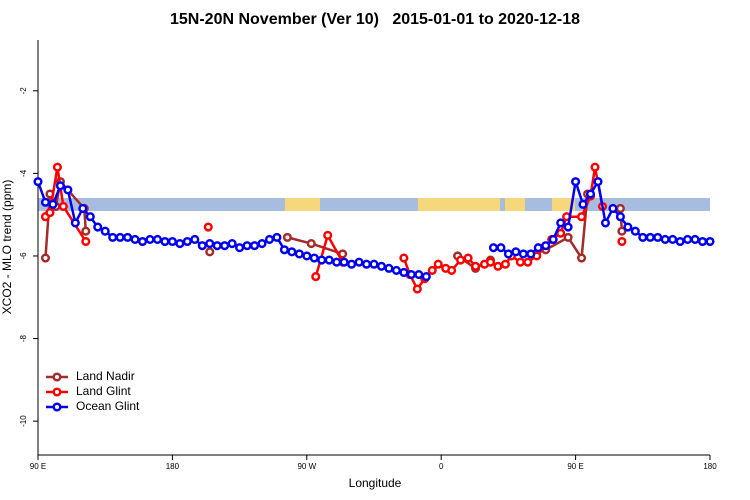 The image size is (750, 500). What do you see at coordinates (23, 421) in the screenshot?
I see `y-tick-label: -10` at bounding box center [23, 421].